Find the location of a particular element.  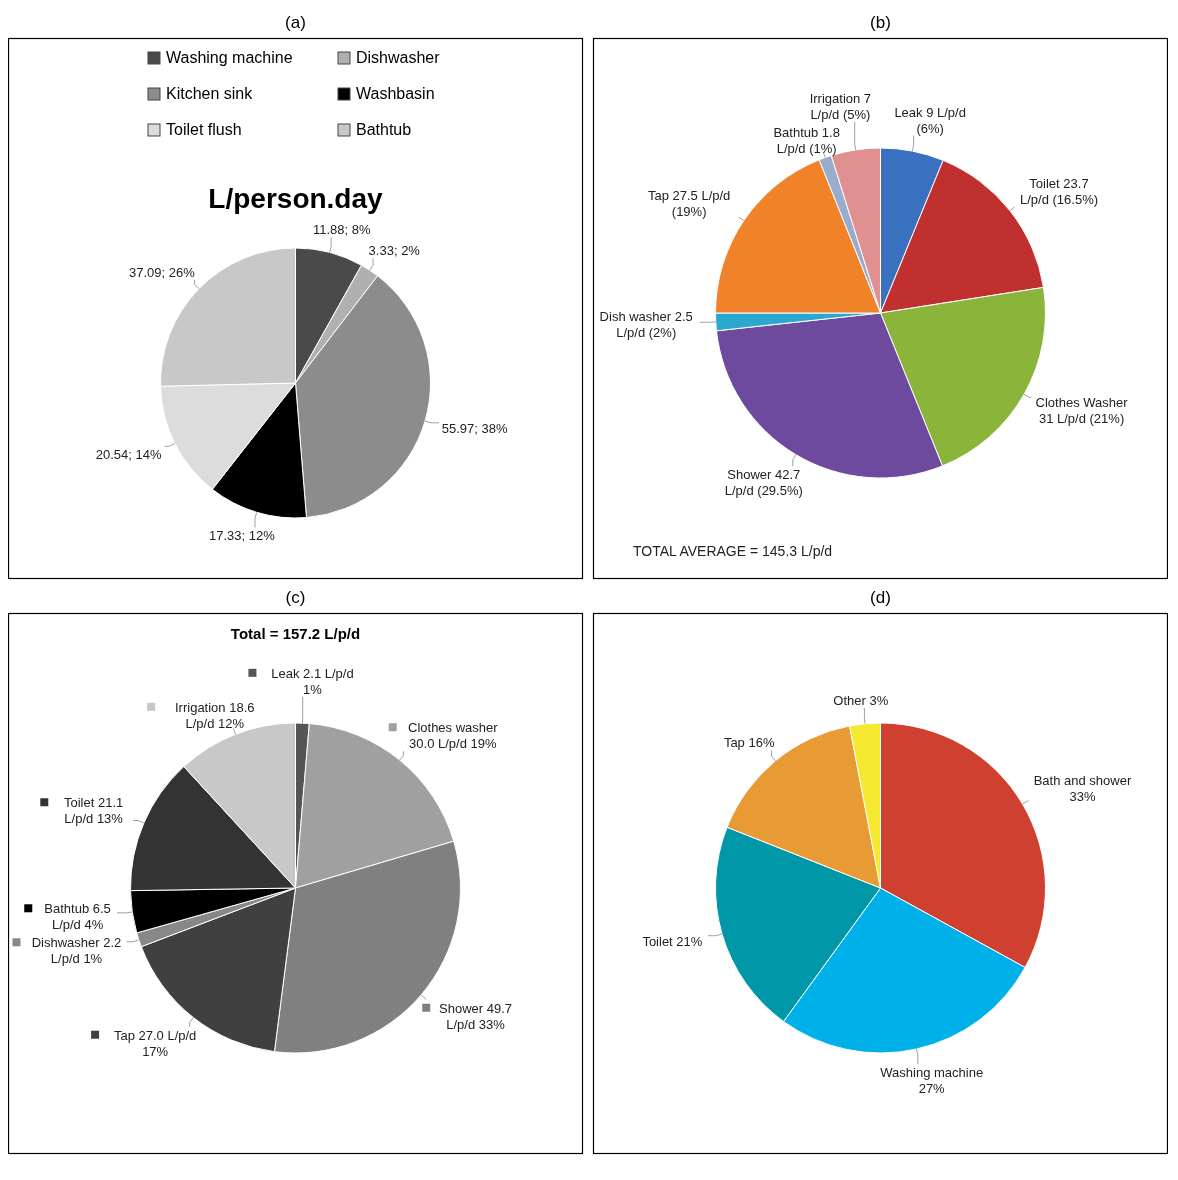

legend-label: Washing machine is located at coordinates (229, 57).